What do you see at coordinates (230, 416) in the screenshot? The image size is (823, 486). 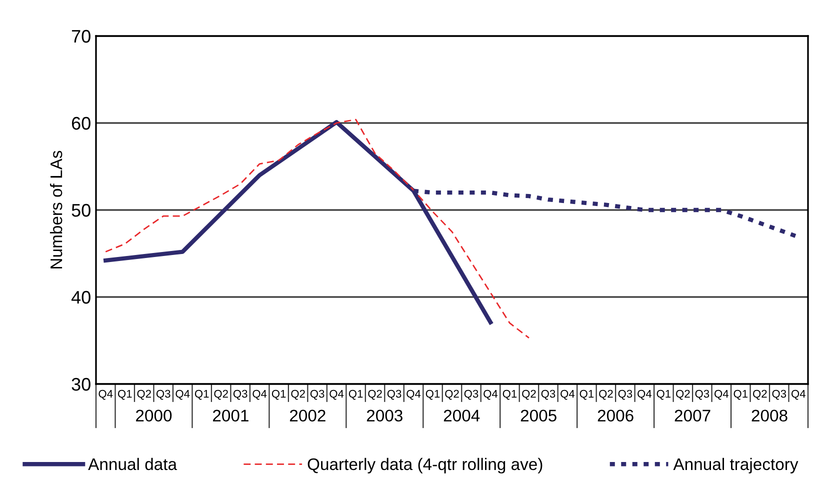 I see `text: 2001` at bounding box center [230, 416].